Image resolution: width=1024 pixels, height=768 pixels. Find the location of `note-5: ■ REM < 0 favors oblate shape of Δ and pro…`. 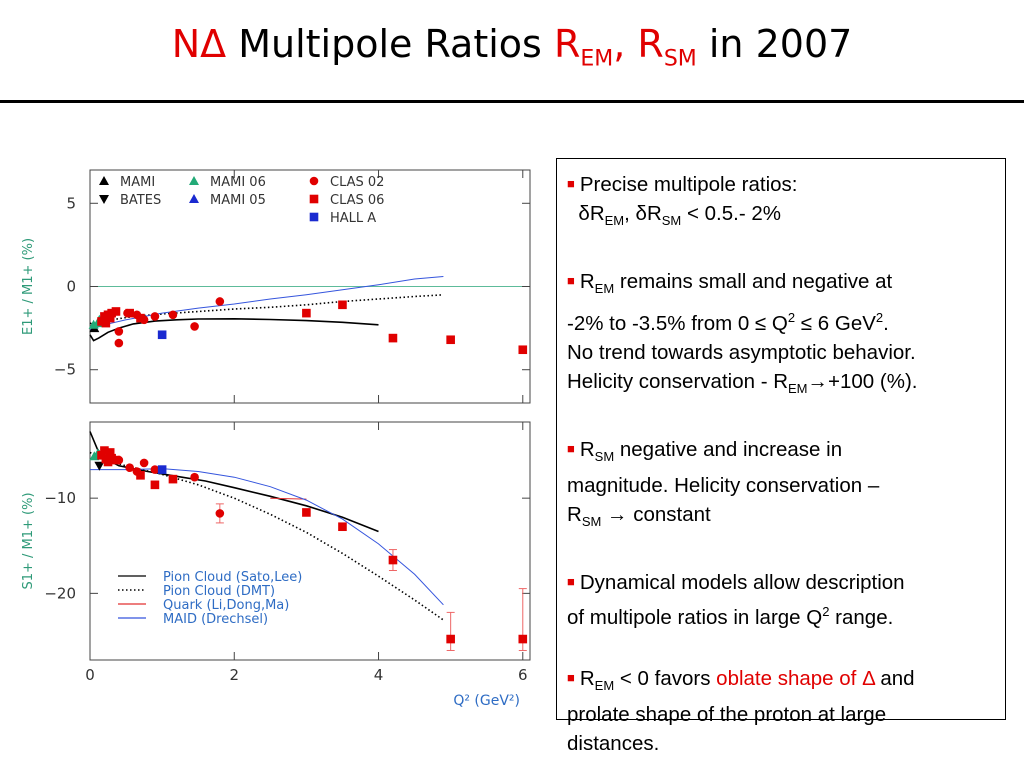

note-5: ■ REM < 0 favors oblate shape of Δ and pro… is located at coordinates (741, 711).